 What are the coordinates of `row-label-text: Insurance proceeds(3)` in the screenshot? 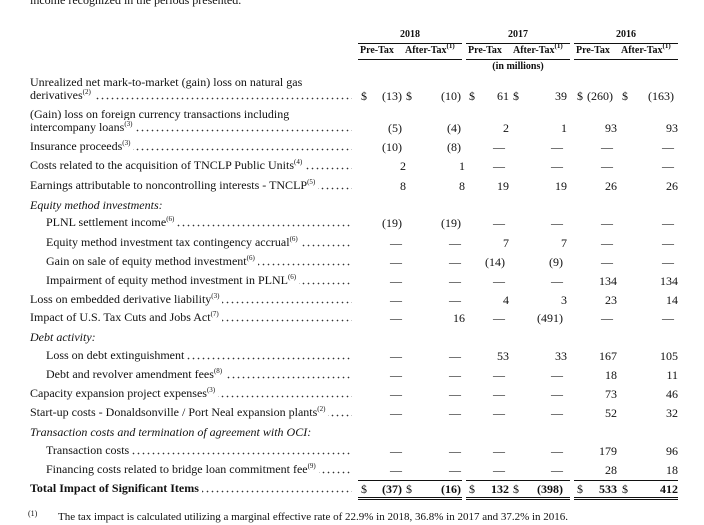 It's located at (82, 146).